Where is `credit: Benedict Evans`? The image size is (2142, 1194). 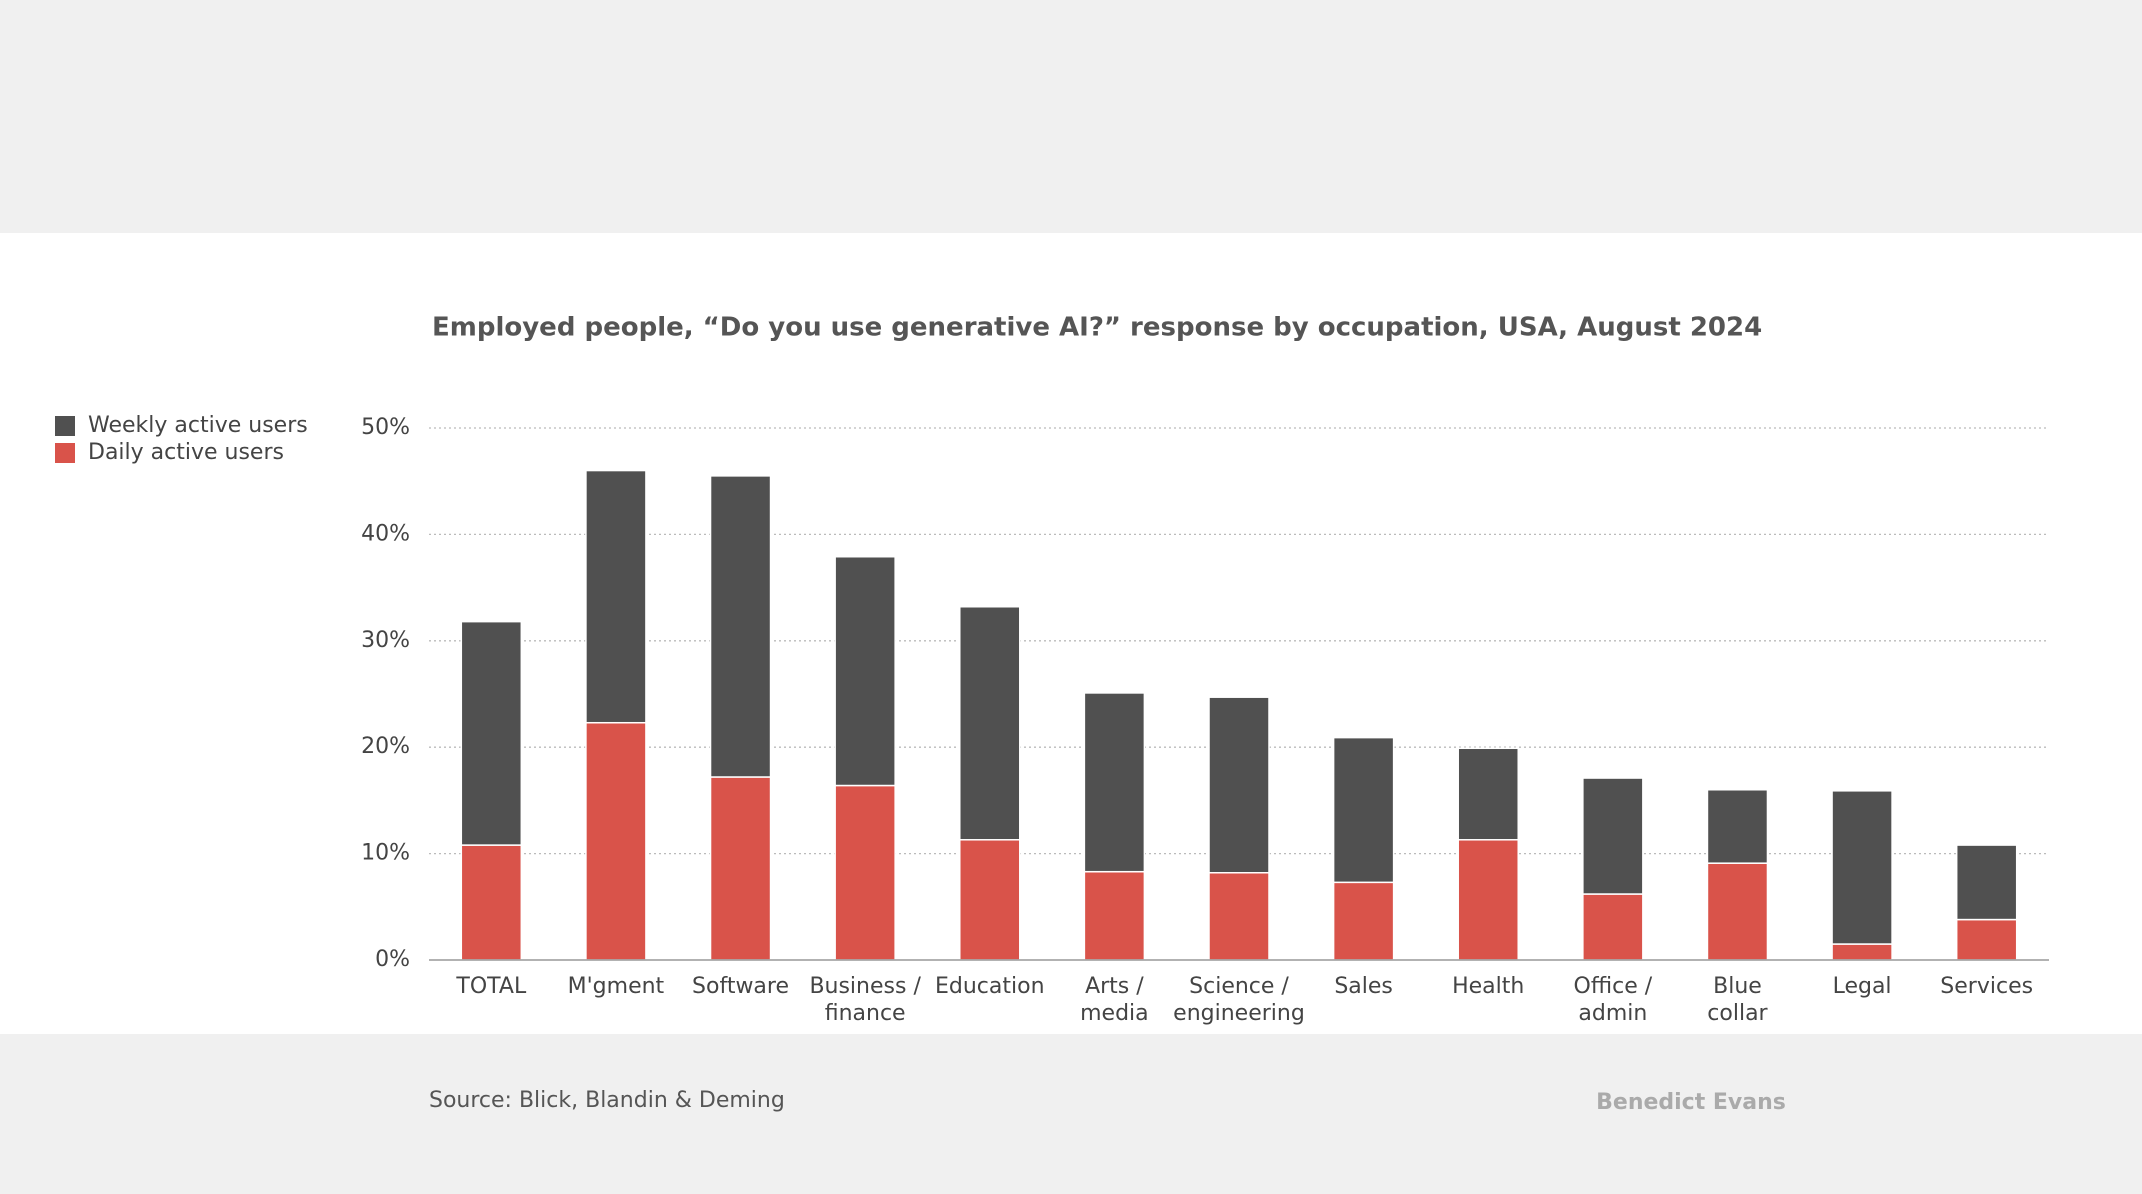 credit: Benedict Evans is located at coordinates (1691, 1102).